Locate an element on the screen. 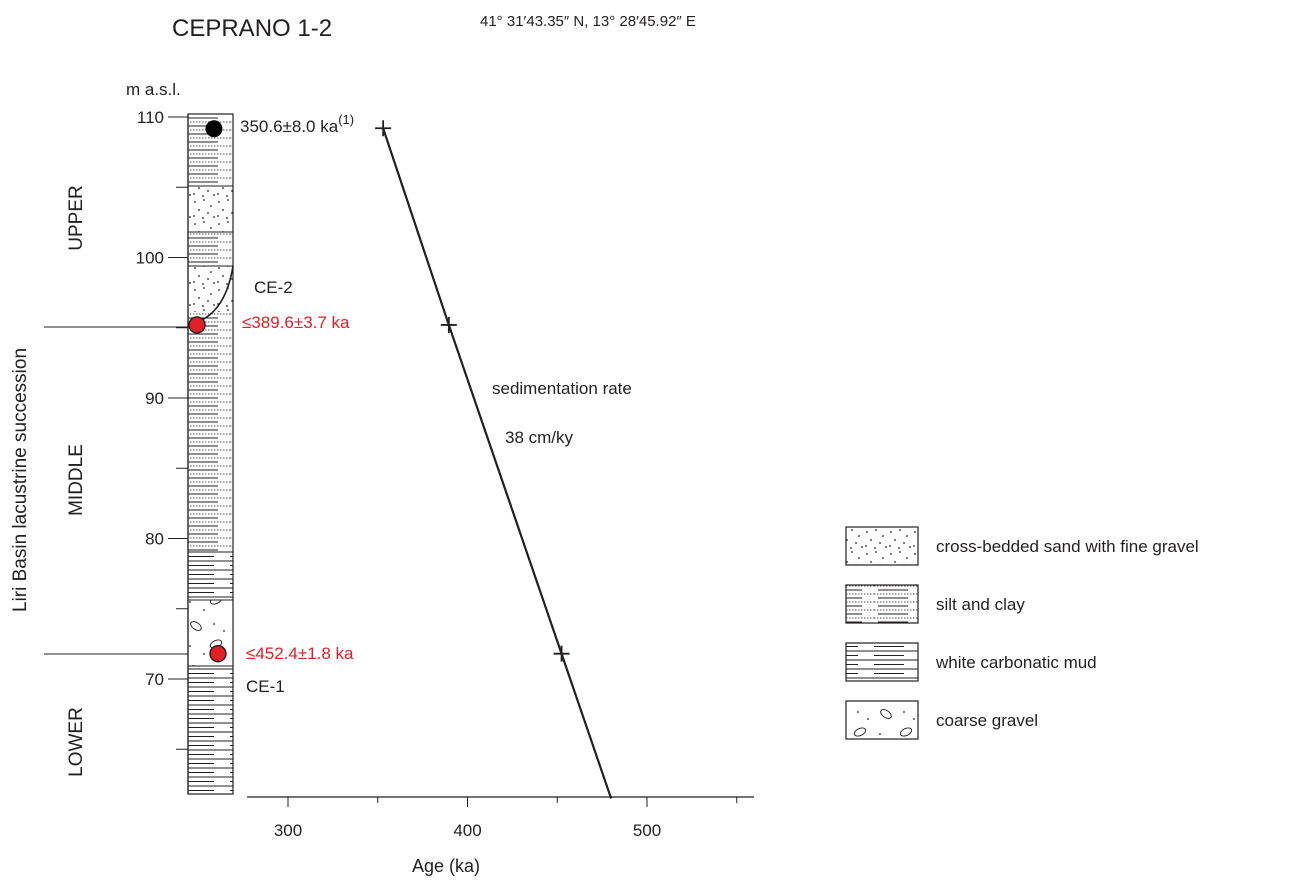 This screenshot has width=1293, height=881. elevation-tick-label: 80 is located at coordinates (154, 539).